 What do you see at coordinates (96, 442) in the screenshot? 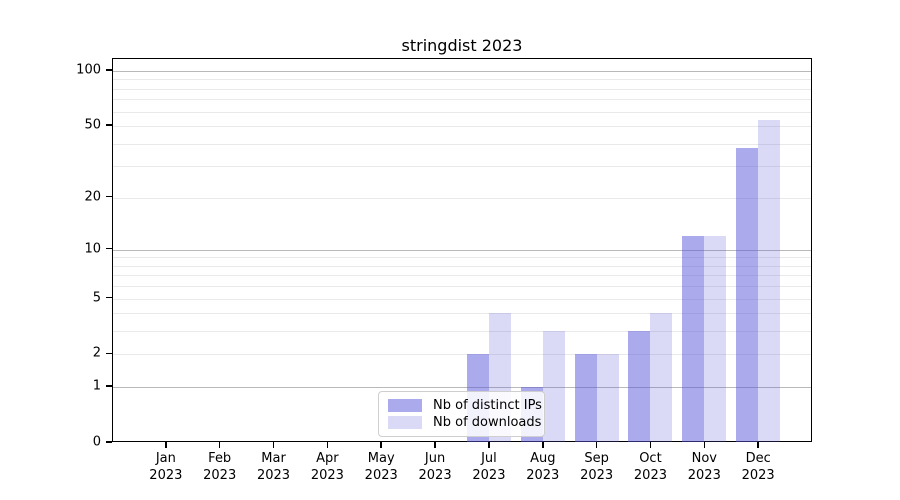
I see `y-tick-label: 0` at bounding box center [96, 442].